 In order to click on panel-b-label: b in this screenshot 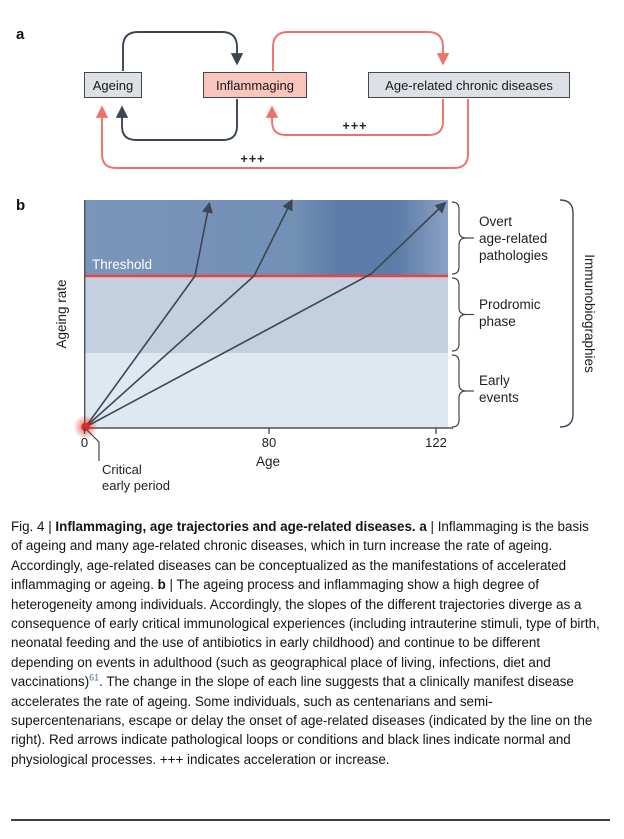, I will do `click(21, 205)`.